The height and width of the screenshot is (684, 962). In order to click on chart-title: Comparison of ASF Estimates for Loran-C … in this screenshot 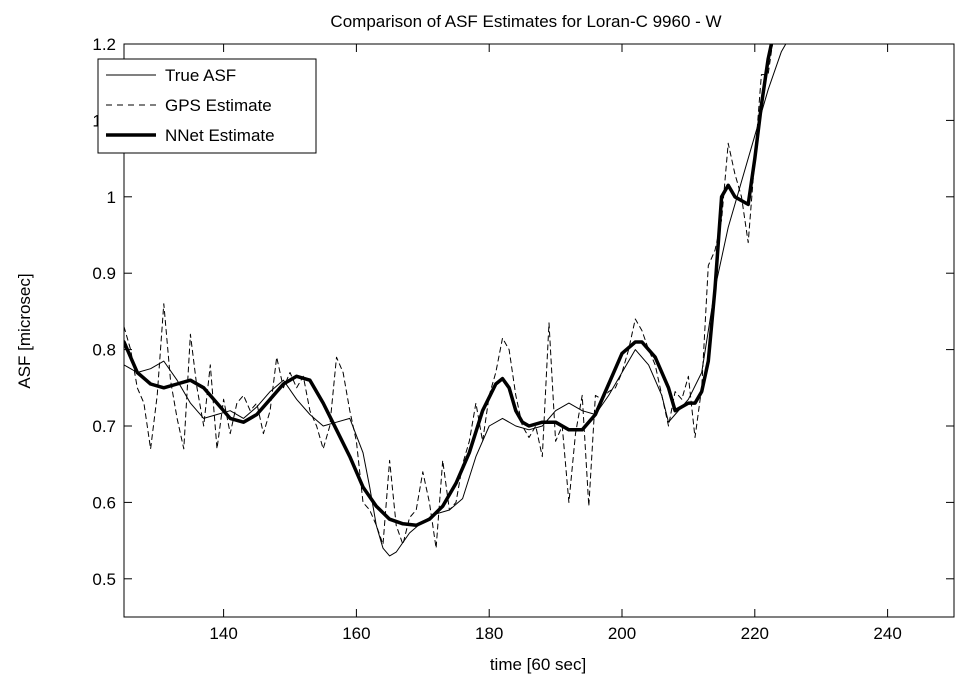, I will do `click(525, 21)`.